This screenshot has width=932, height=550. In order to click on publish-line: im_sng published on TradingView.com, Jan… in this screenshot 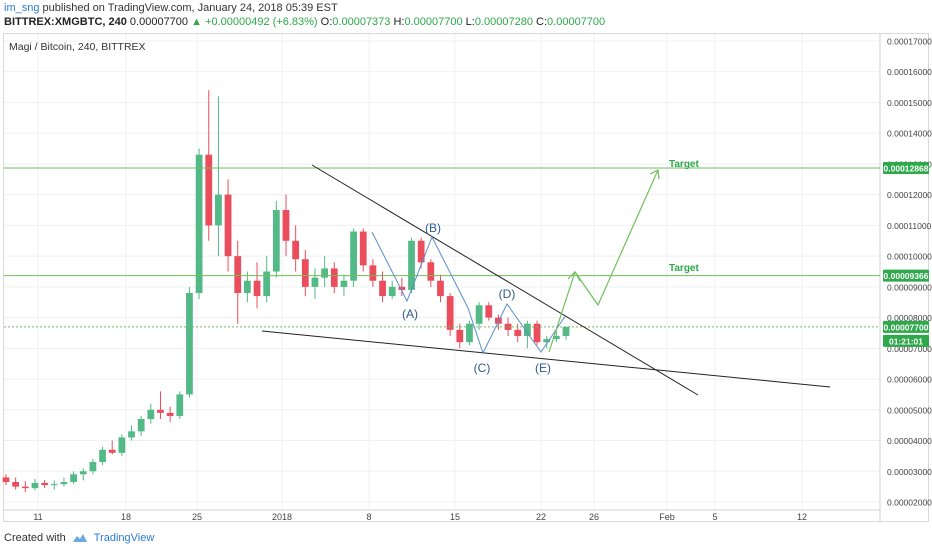, I will do `click(171, 8)`.